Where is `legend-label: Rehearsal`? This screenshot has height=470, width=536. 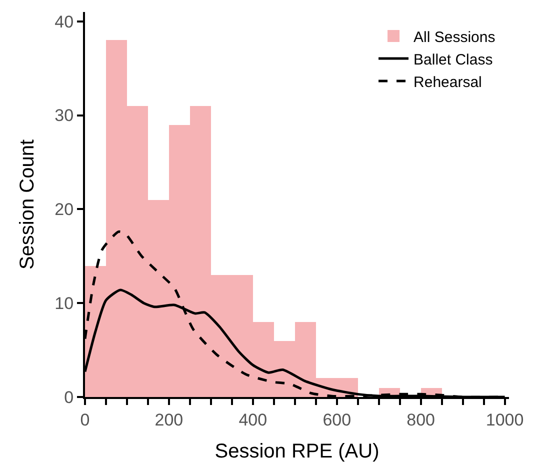
legend-label: Rehearsal is located at coordinates (448, 82).